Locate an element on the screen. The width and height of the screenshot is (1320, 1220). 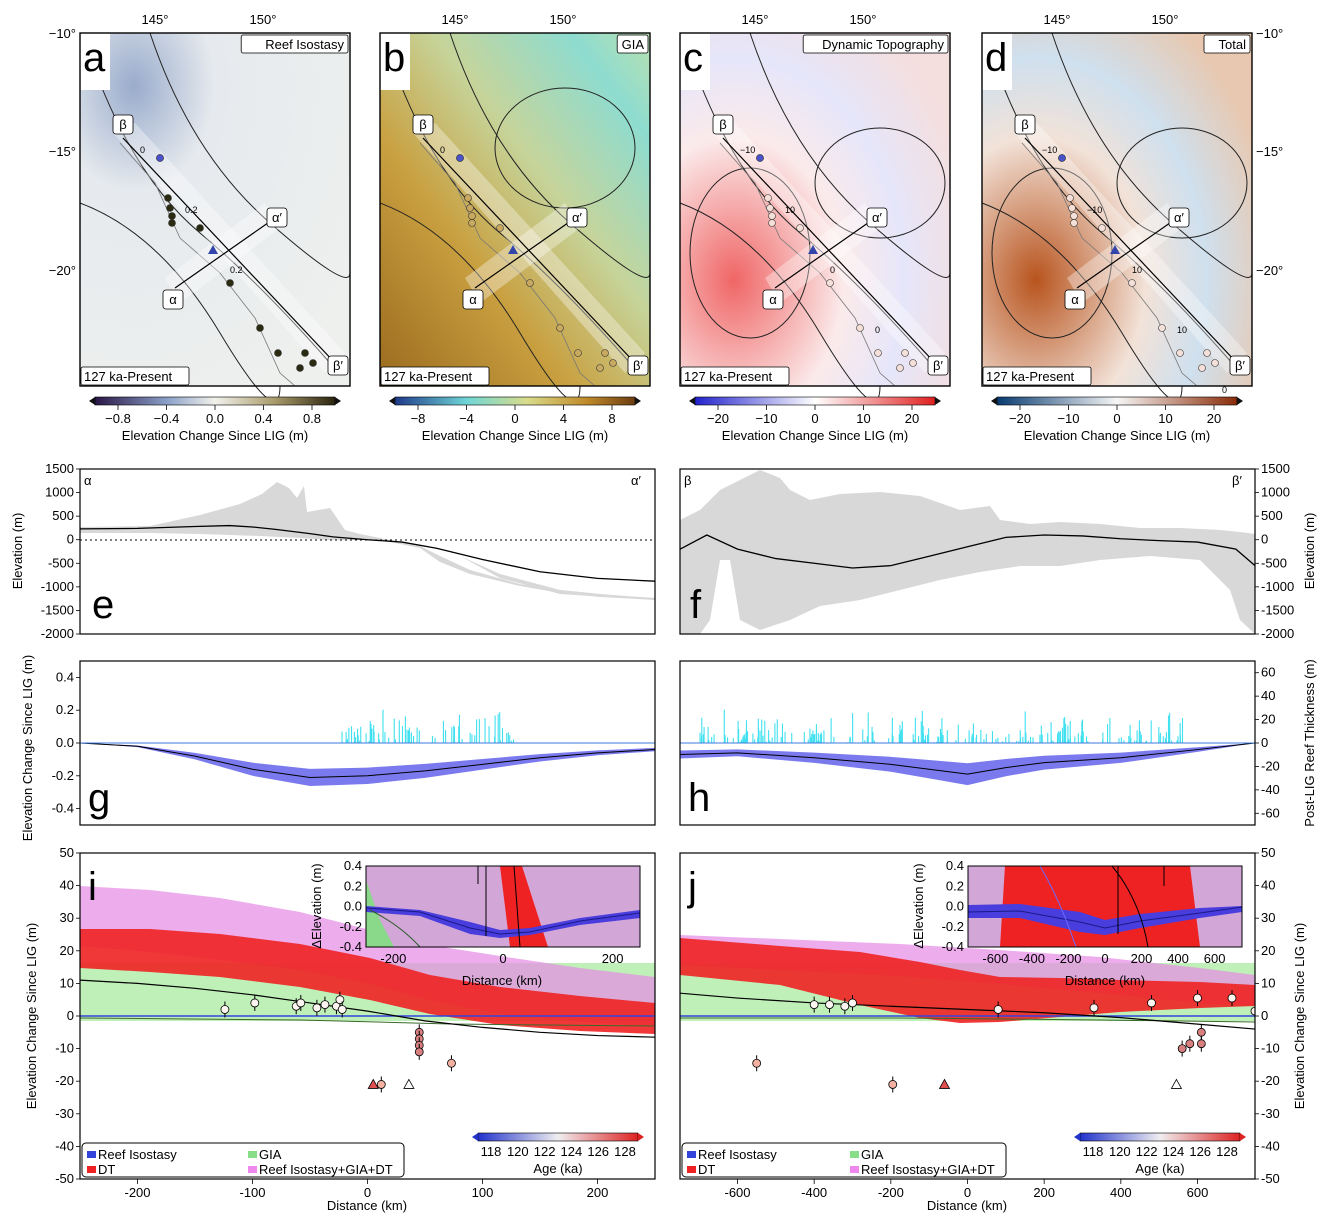
map-c-label-alpha-prime-box is located at coordinates (877, 217).